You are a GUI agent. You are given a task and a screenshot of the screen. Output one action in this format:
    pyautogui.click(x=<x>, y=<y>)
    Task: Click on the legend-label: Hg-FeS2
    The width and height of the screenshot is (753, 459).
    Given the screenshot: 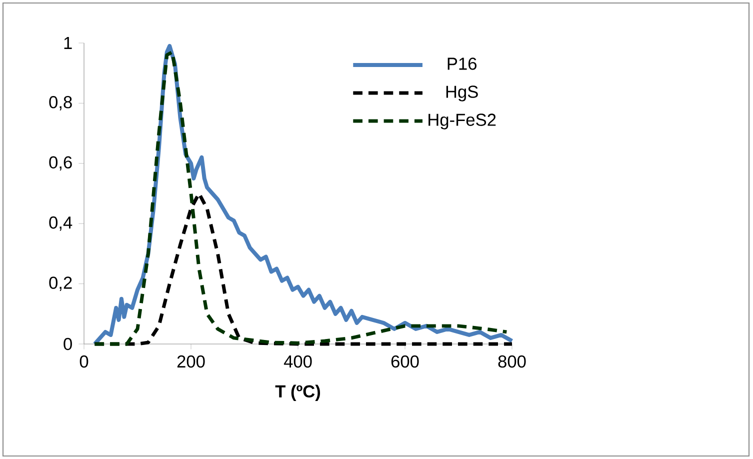 What is the action you would take?
    pyautogui.click(x=462, y=122)
    